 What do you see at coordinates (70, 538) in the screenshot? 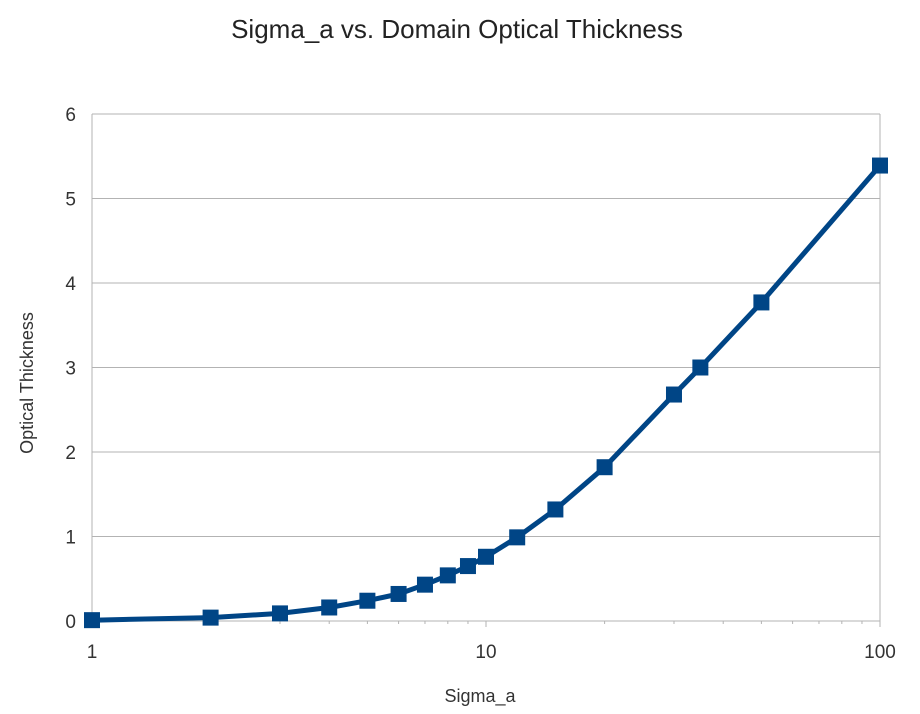
I see `y-tick-label: 1` at bounding box center [70, 538].